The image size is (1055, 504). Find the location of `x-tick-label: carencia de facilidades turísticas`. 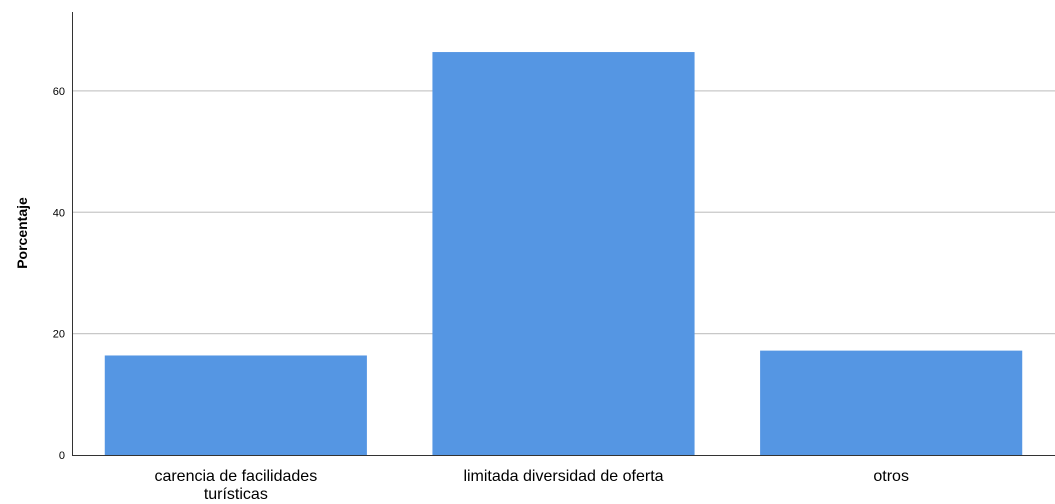

x-tick-label: carencia de facilidades turísticas is located at coordinates (235, 485).